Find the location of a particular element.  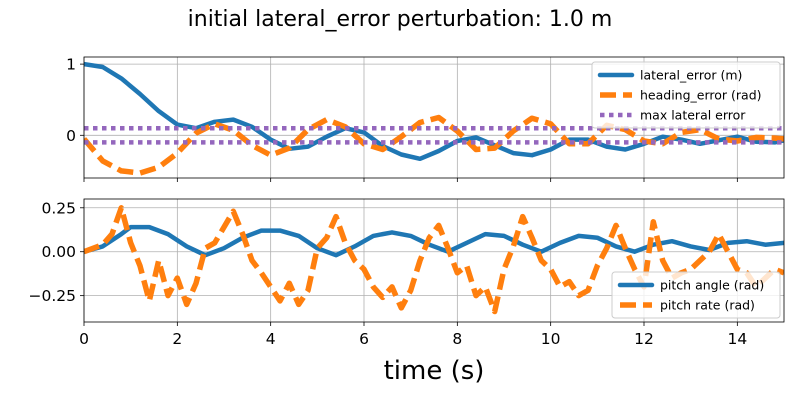

x-tick-label: 14 is located at coordinates (737, 339).